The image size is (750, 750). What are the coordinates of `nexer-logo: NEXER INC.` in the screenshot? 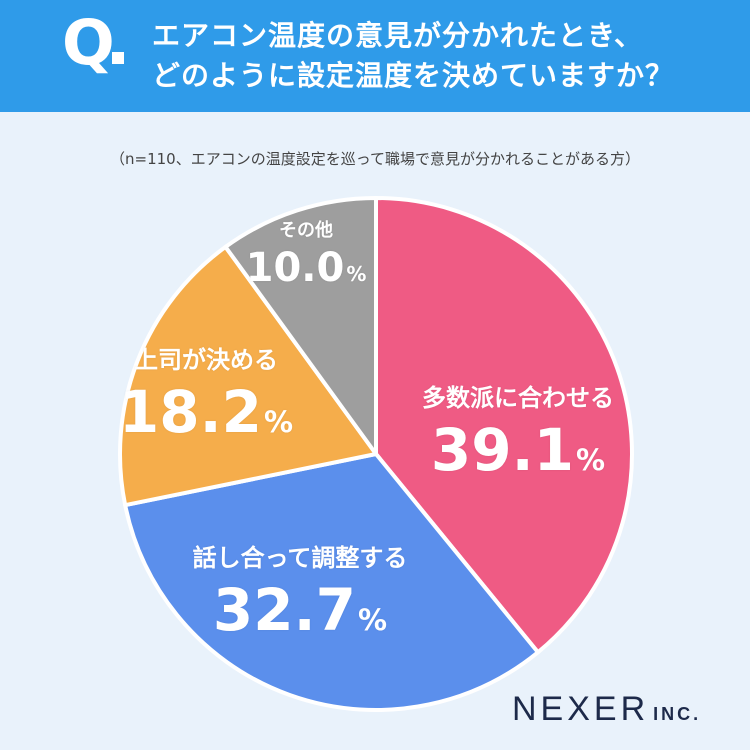 It's located at (606, 709).